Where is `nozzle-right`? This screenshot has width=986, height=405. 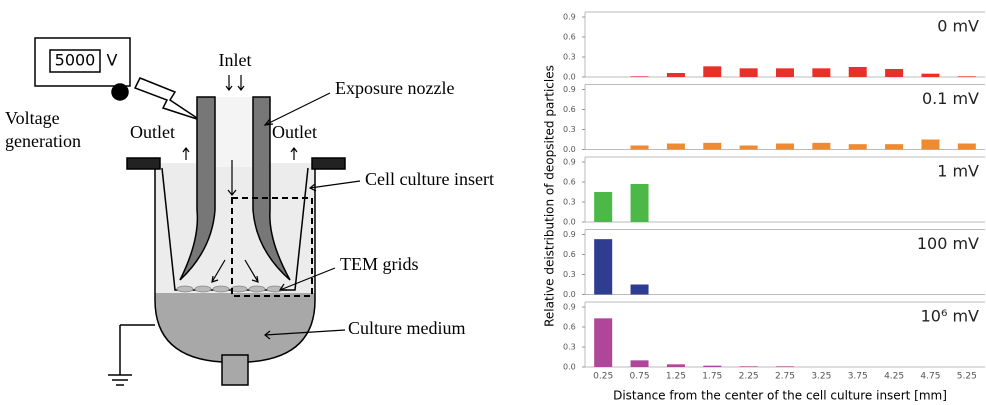
nozzle-right is located at coordinates (271, 188).